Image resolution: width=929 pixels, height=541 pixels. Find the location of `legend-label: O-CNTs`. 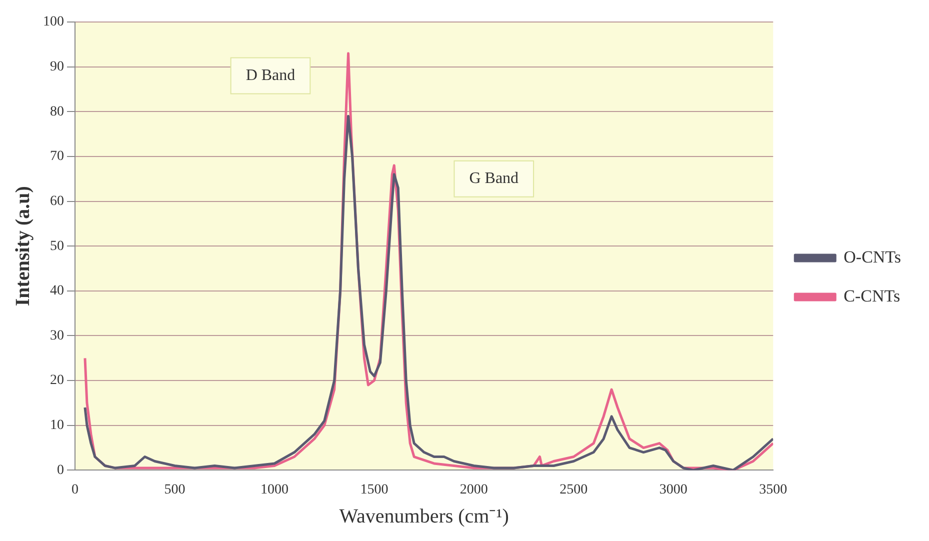

legend-label: O-CNTs is located at coordinates (873, 256).